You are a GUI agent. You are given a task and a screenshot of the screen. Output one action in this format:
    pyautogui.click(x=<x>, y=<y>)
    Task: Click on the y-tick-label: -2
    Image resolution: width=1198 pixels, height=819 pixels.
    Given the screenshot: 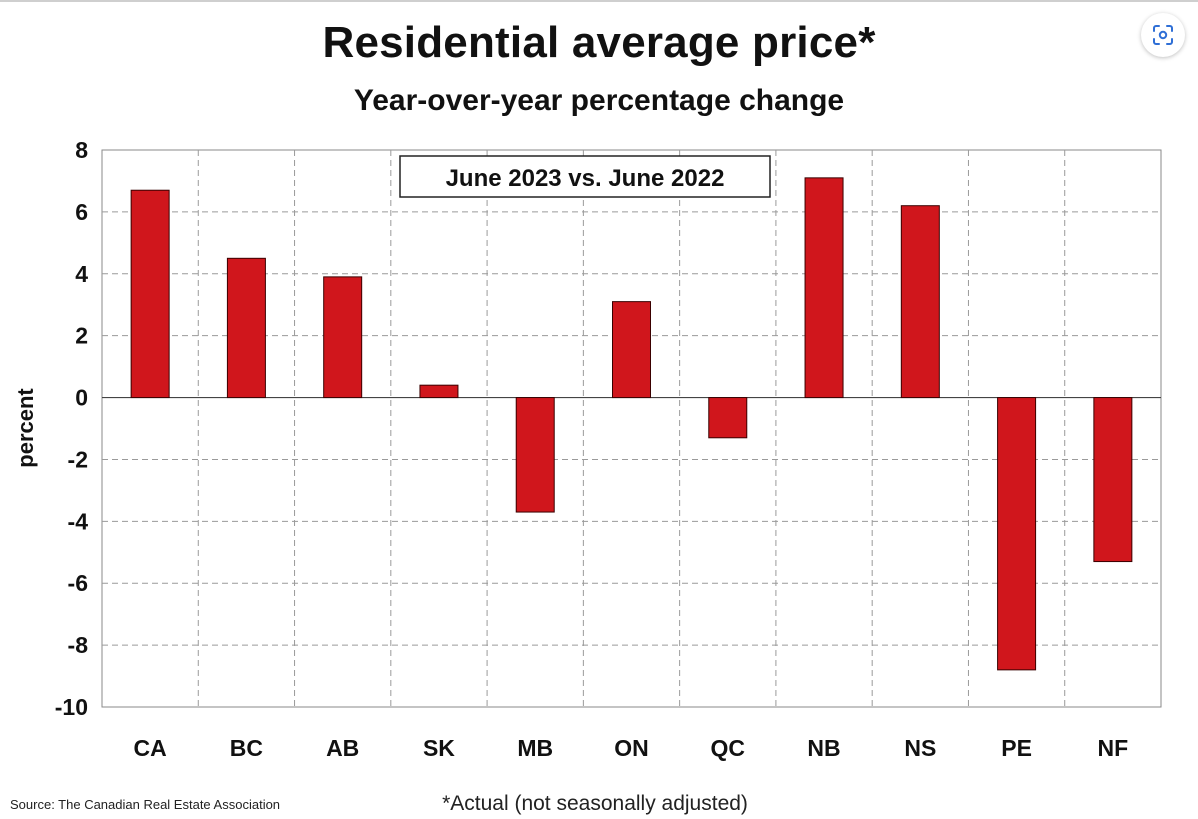 What is the action you would take?
    pyautogui.click(x=78, y=459)
    